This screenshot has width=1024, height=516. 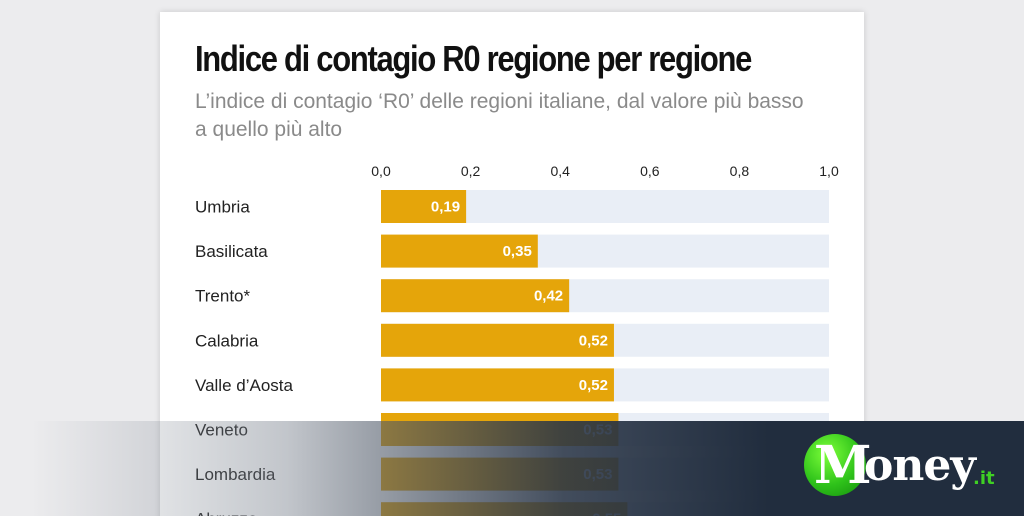 I want to click on value-label: 0,19, so click(x=445, y=207).